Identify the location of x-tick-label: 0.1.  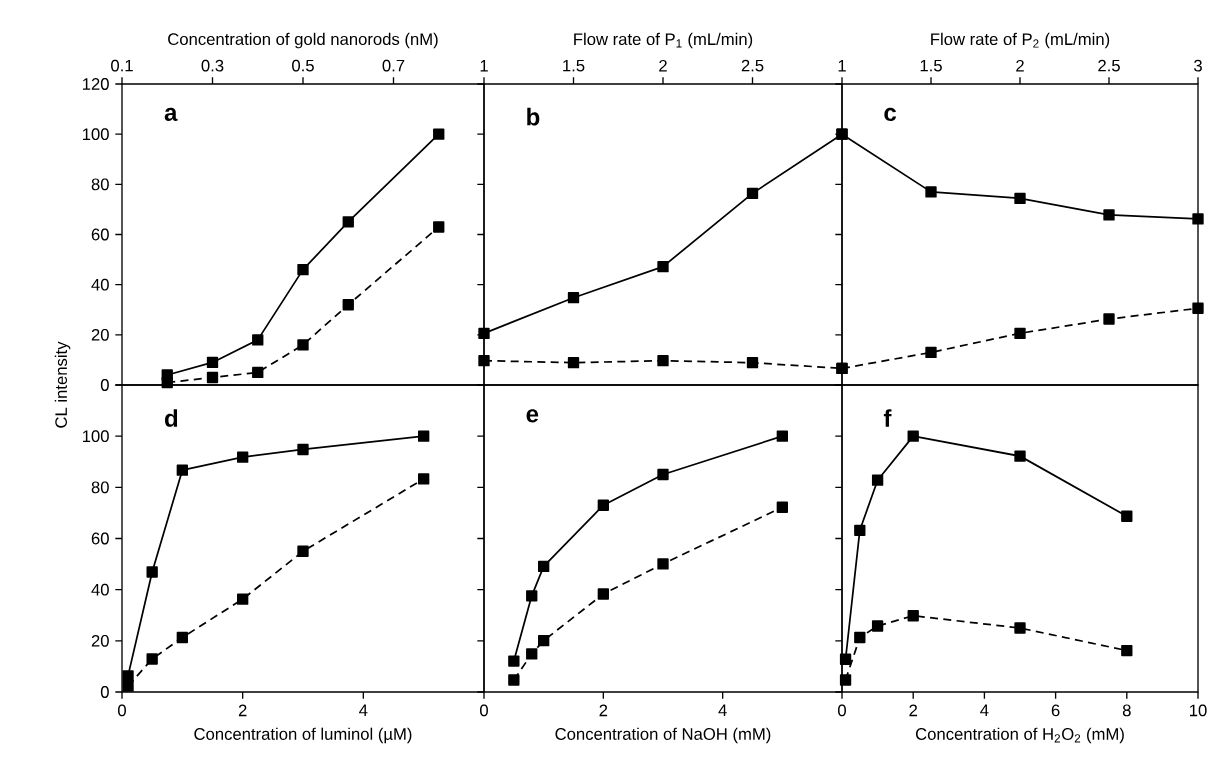
(122, 65).